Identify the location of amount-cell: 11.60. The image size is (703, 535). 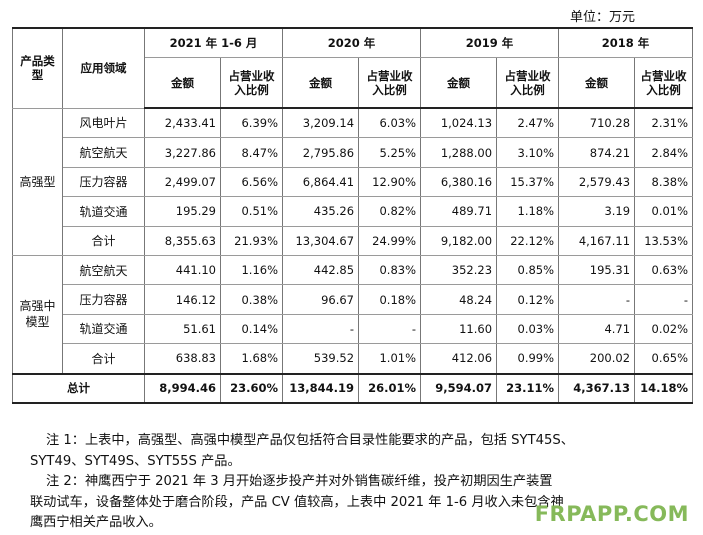
(459, 329).